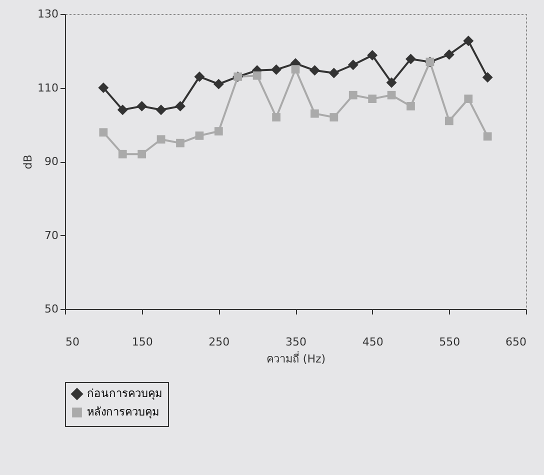 The width and height of the screenshot is (544, 475). I want to click on y-tick-label: 70, so click(51, 235).